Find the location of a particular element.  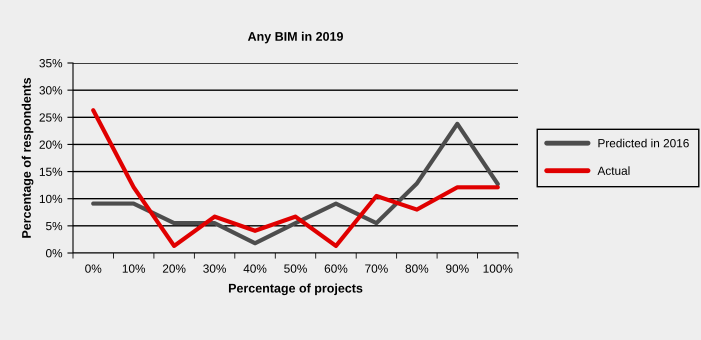

y-tick-label: 15% is located at coordinates (51, 172).